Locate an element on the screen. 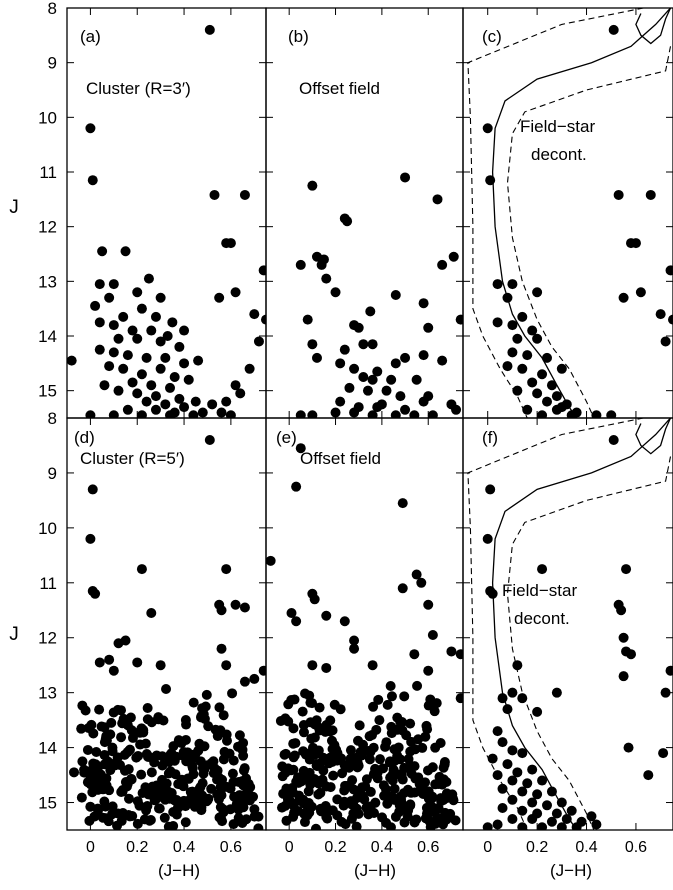  points-a is located at coordinates (166, 221).